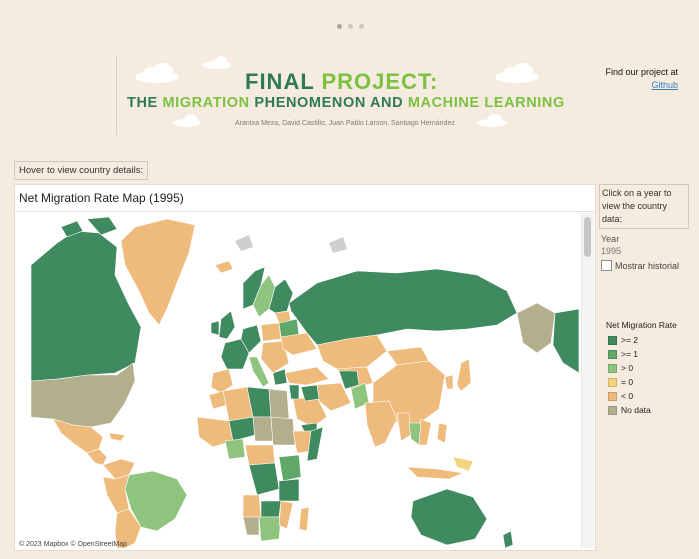  I want to click on country-afghanistan, so click(349, 380).